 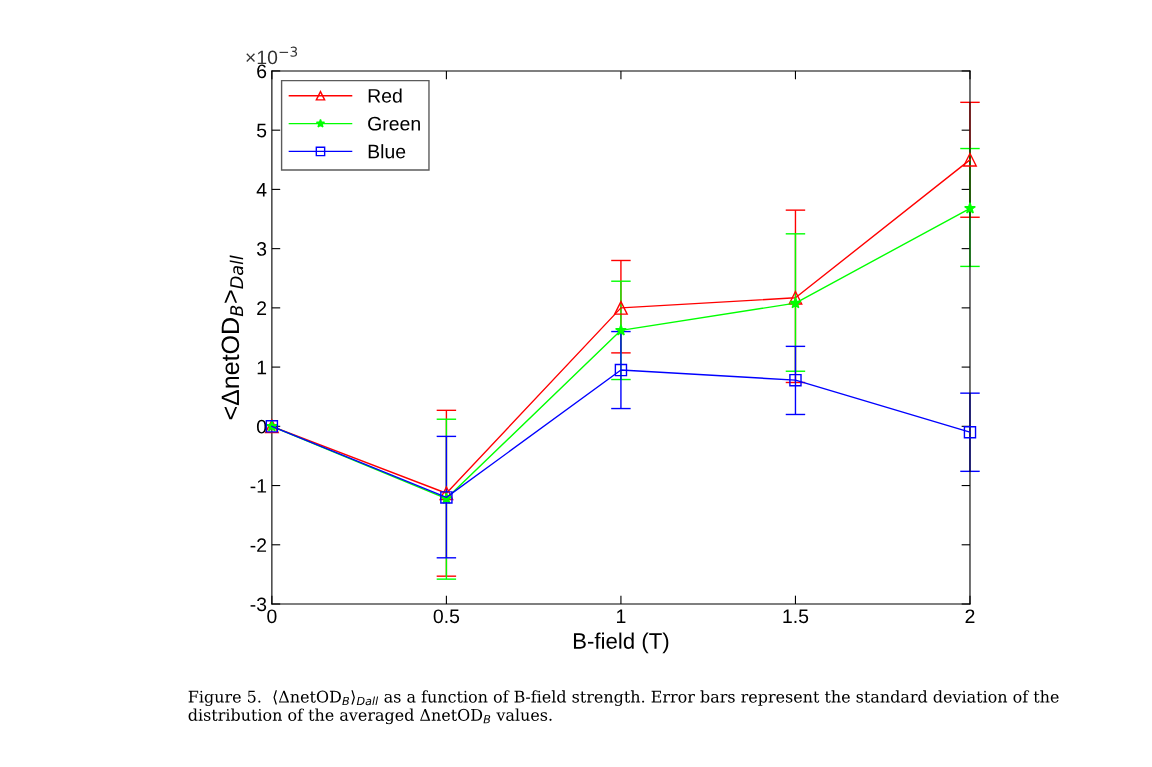 What do you see at coordinates (262, 308) in the screenshot?
I see `y-tick-label: 2` at bounding box center [262, 308].